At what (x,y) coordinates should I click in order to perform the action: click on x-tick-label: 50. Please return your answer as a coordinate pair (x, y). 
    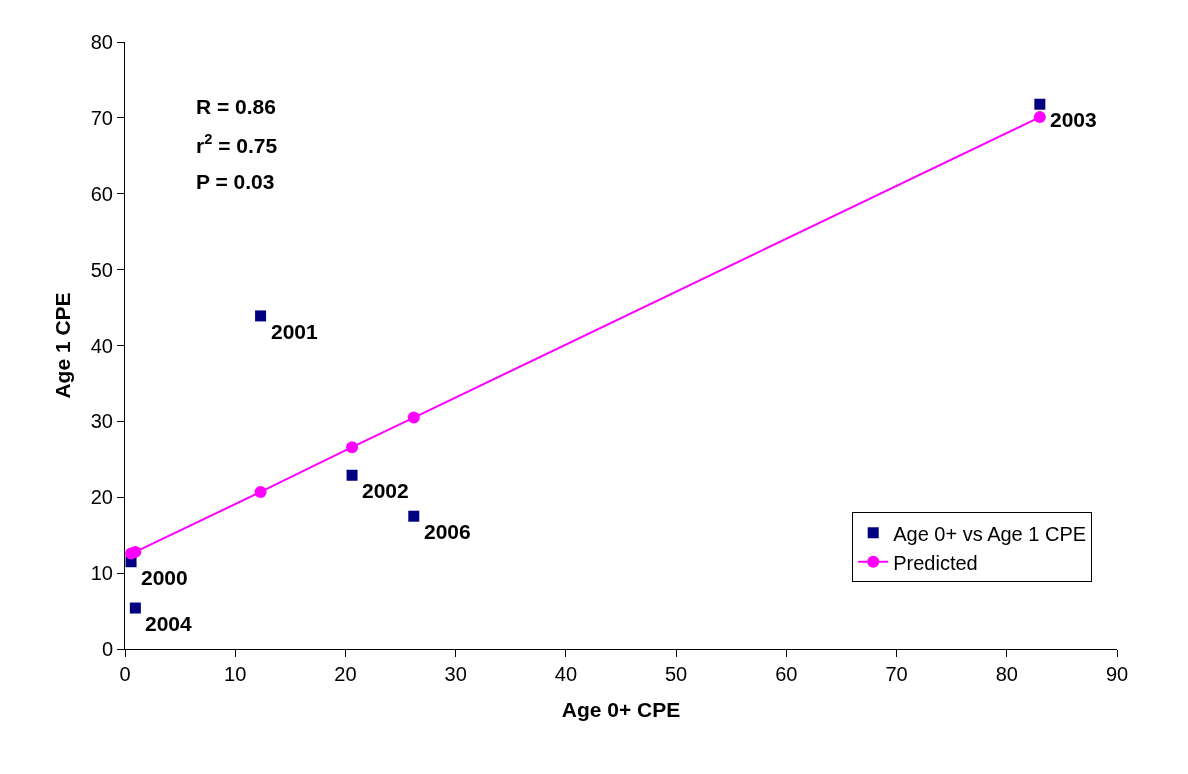
    Looking at the image, I should click on (676, 674).